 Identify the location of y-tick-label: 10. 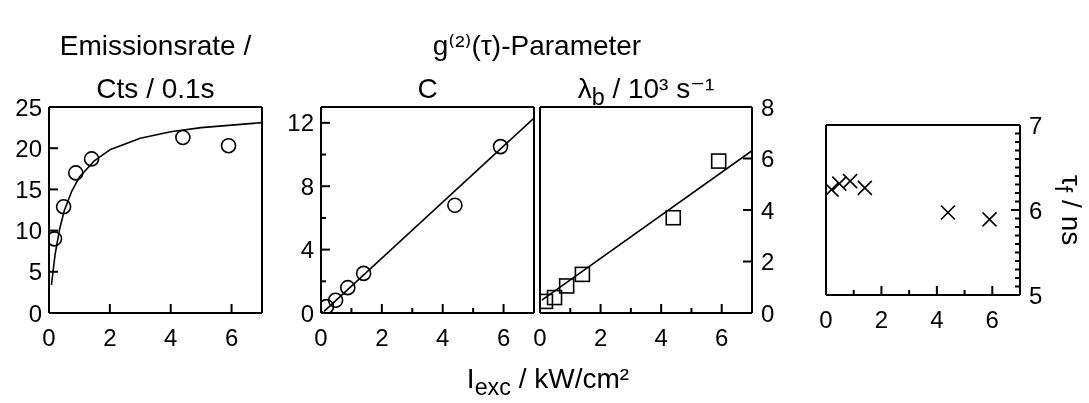
(28, 231).